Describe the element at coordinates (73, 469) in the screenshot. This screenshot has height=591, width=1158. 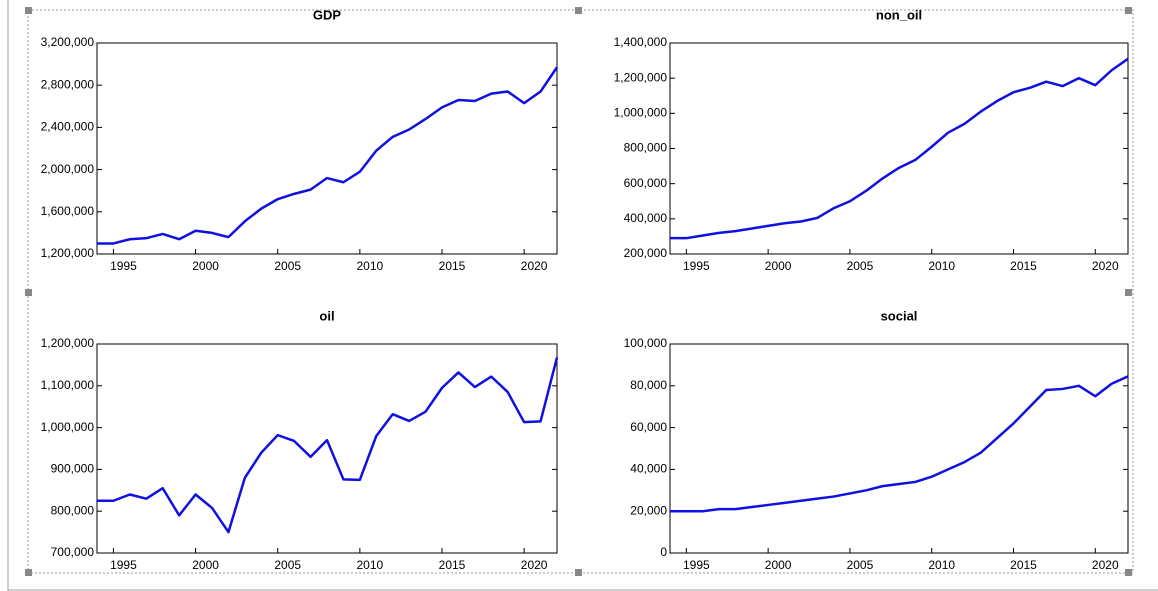
I see `y-tick-label: 900,000` at that location.